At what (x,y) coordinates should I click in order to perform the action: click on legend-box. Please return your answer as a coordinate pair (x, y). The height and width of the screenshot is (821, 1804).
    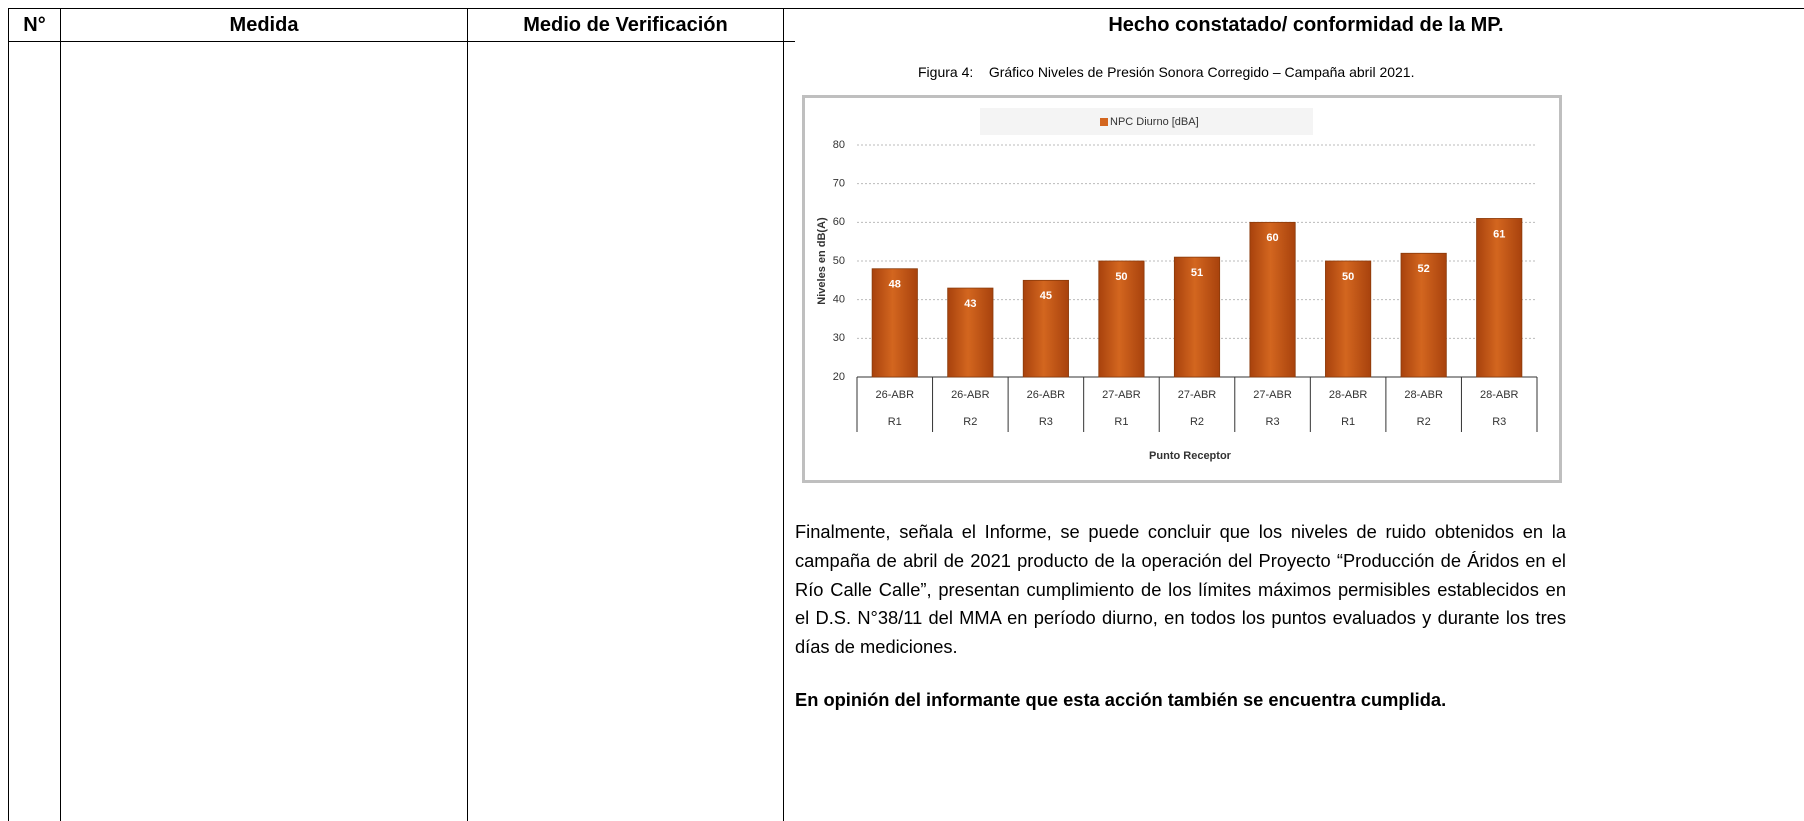
    Looking at the image, I should click on (1146, 121).